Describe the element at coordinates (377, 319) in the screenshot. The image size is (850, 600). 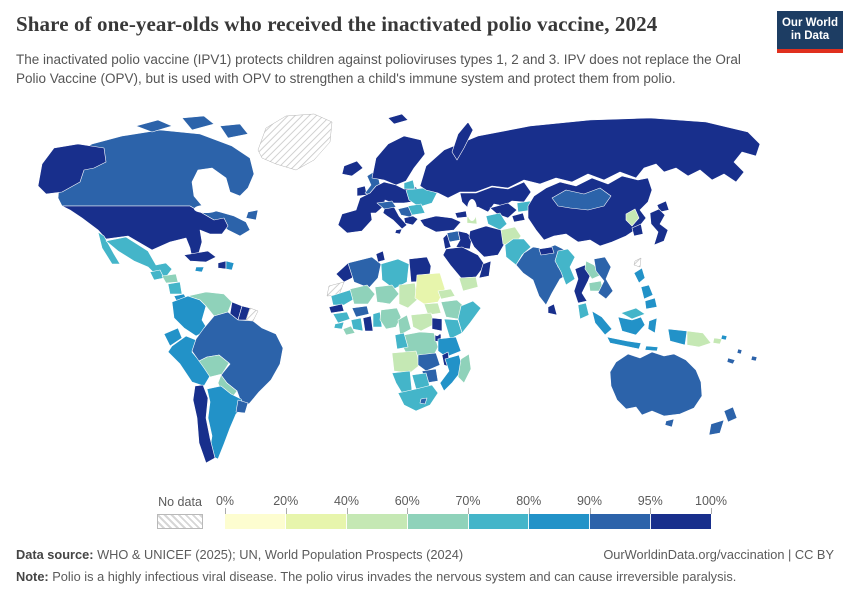
I see `country-togo-benin: Togo / Benin — 70-80%` at that location.